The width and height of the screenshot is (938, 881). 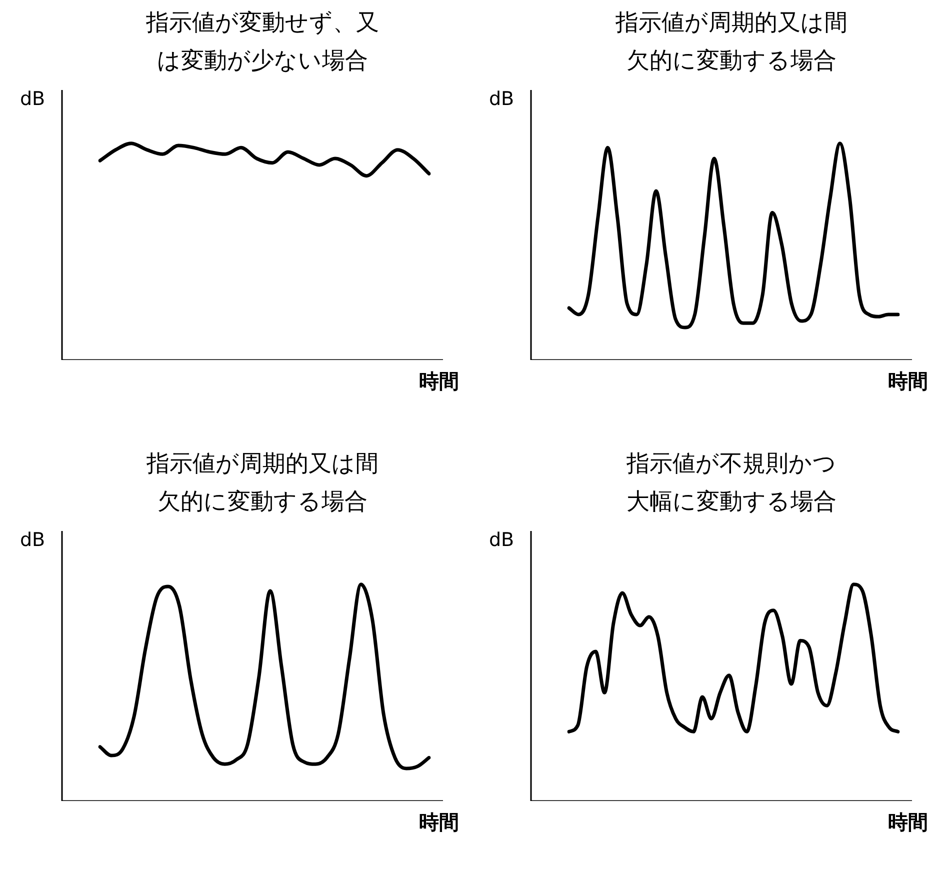 What do you see at coordinates (262, 42) in the screenshot?
I see `chart-title: 指示値が変動せず、又は変動が少ない場合` at bounding box center [262, 42].